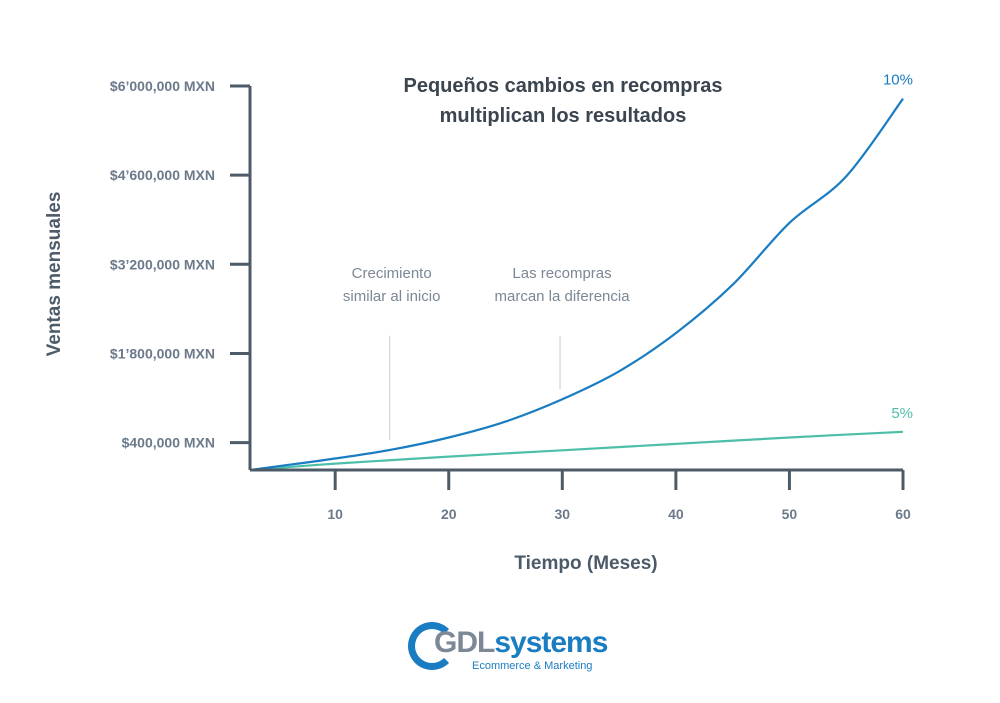  I want to click on y-tick-label: $3’200,000 MXN, so click(162, 264).